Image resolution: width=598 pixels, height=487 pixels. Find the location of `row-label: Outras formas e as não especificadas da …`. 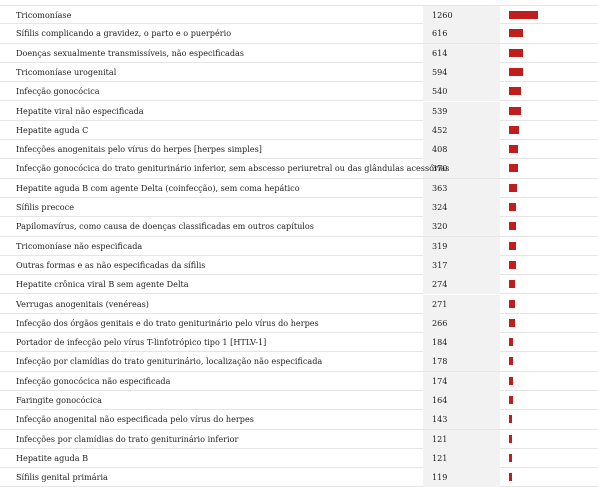

row-label: Outras formas e as não especificadas da … is located at coordinates (111, 264).